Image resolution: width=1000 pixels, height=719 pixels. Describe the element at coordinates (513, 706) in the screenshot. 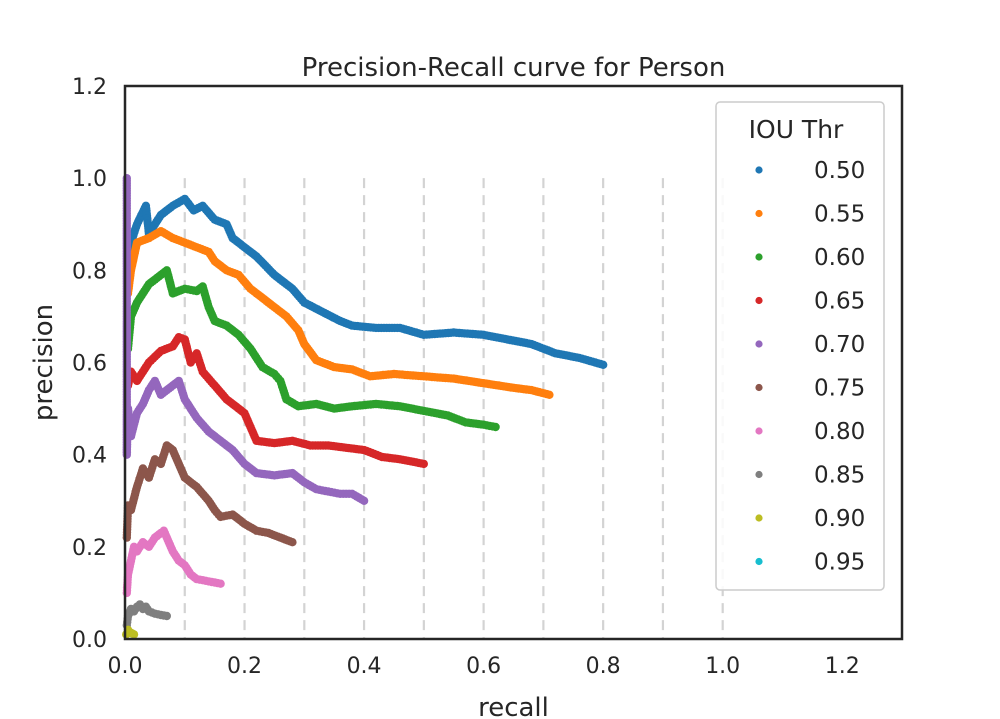

I see `x-axis-label: recall` at that location.